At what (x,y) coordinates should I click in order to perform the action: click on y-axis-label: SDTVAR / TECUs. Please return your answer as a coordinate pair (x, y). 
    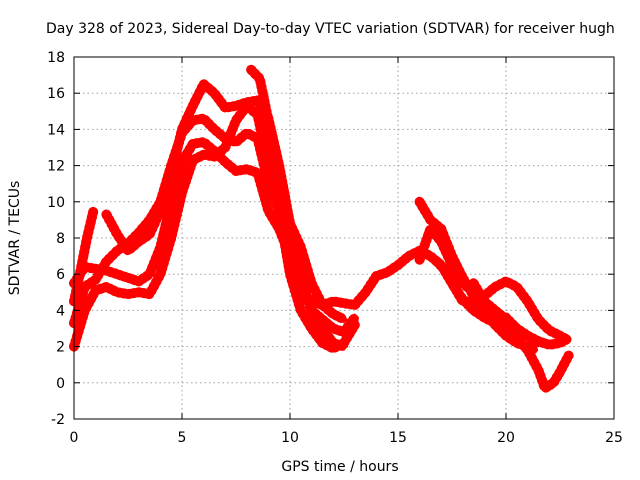
    Looking at the image, I should click on (15, 238).